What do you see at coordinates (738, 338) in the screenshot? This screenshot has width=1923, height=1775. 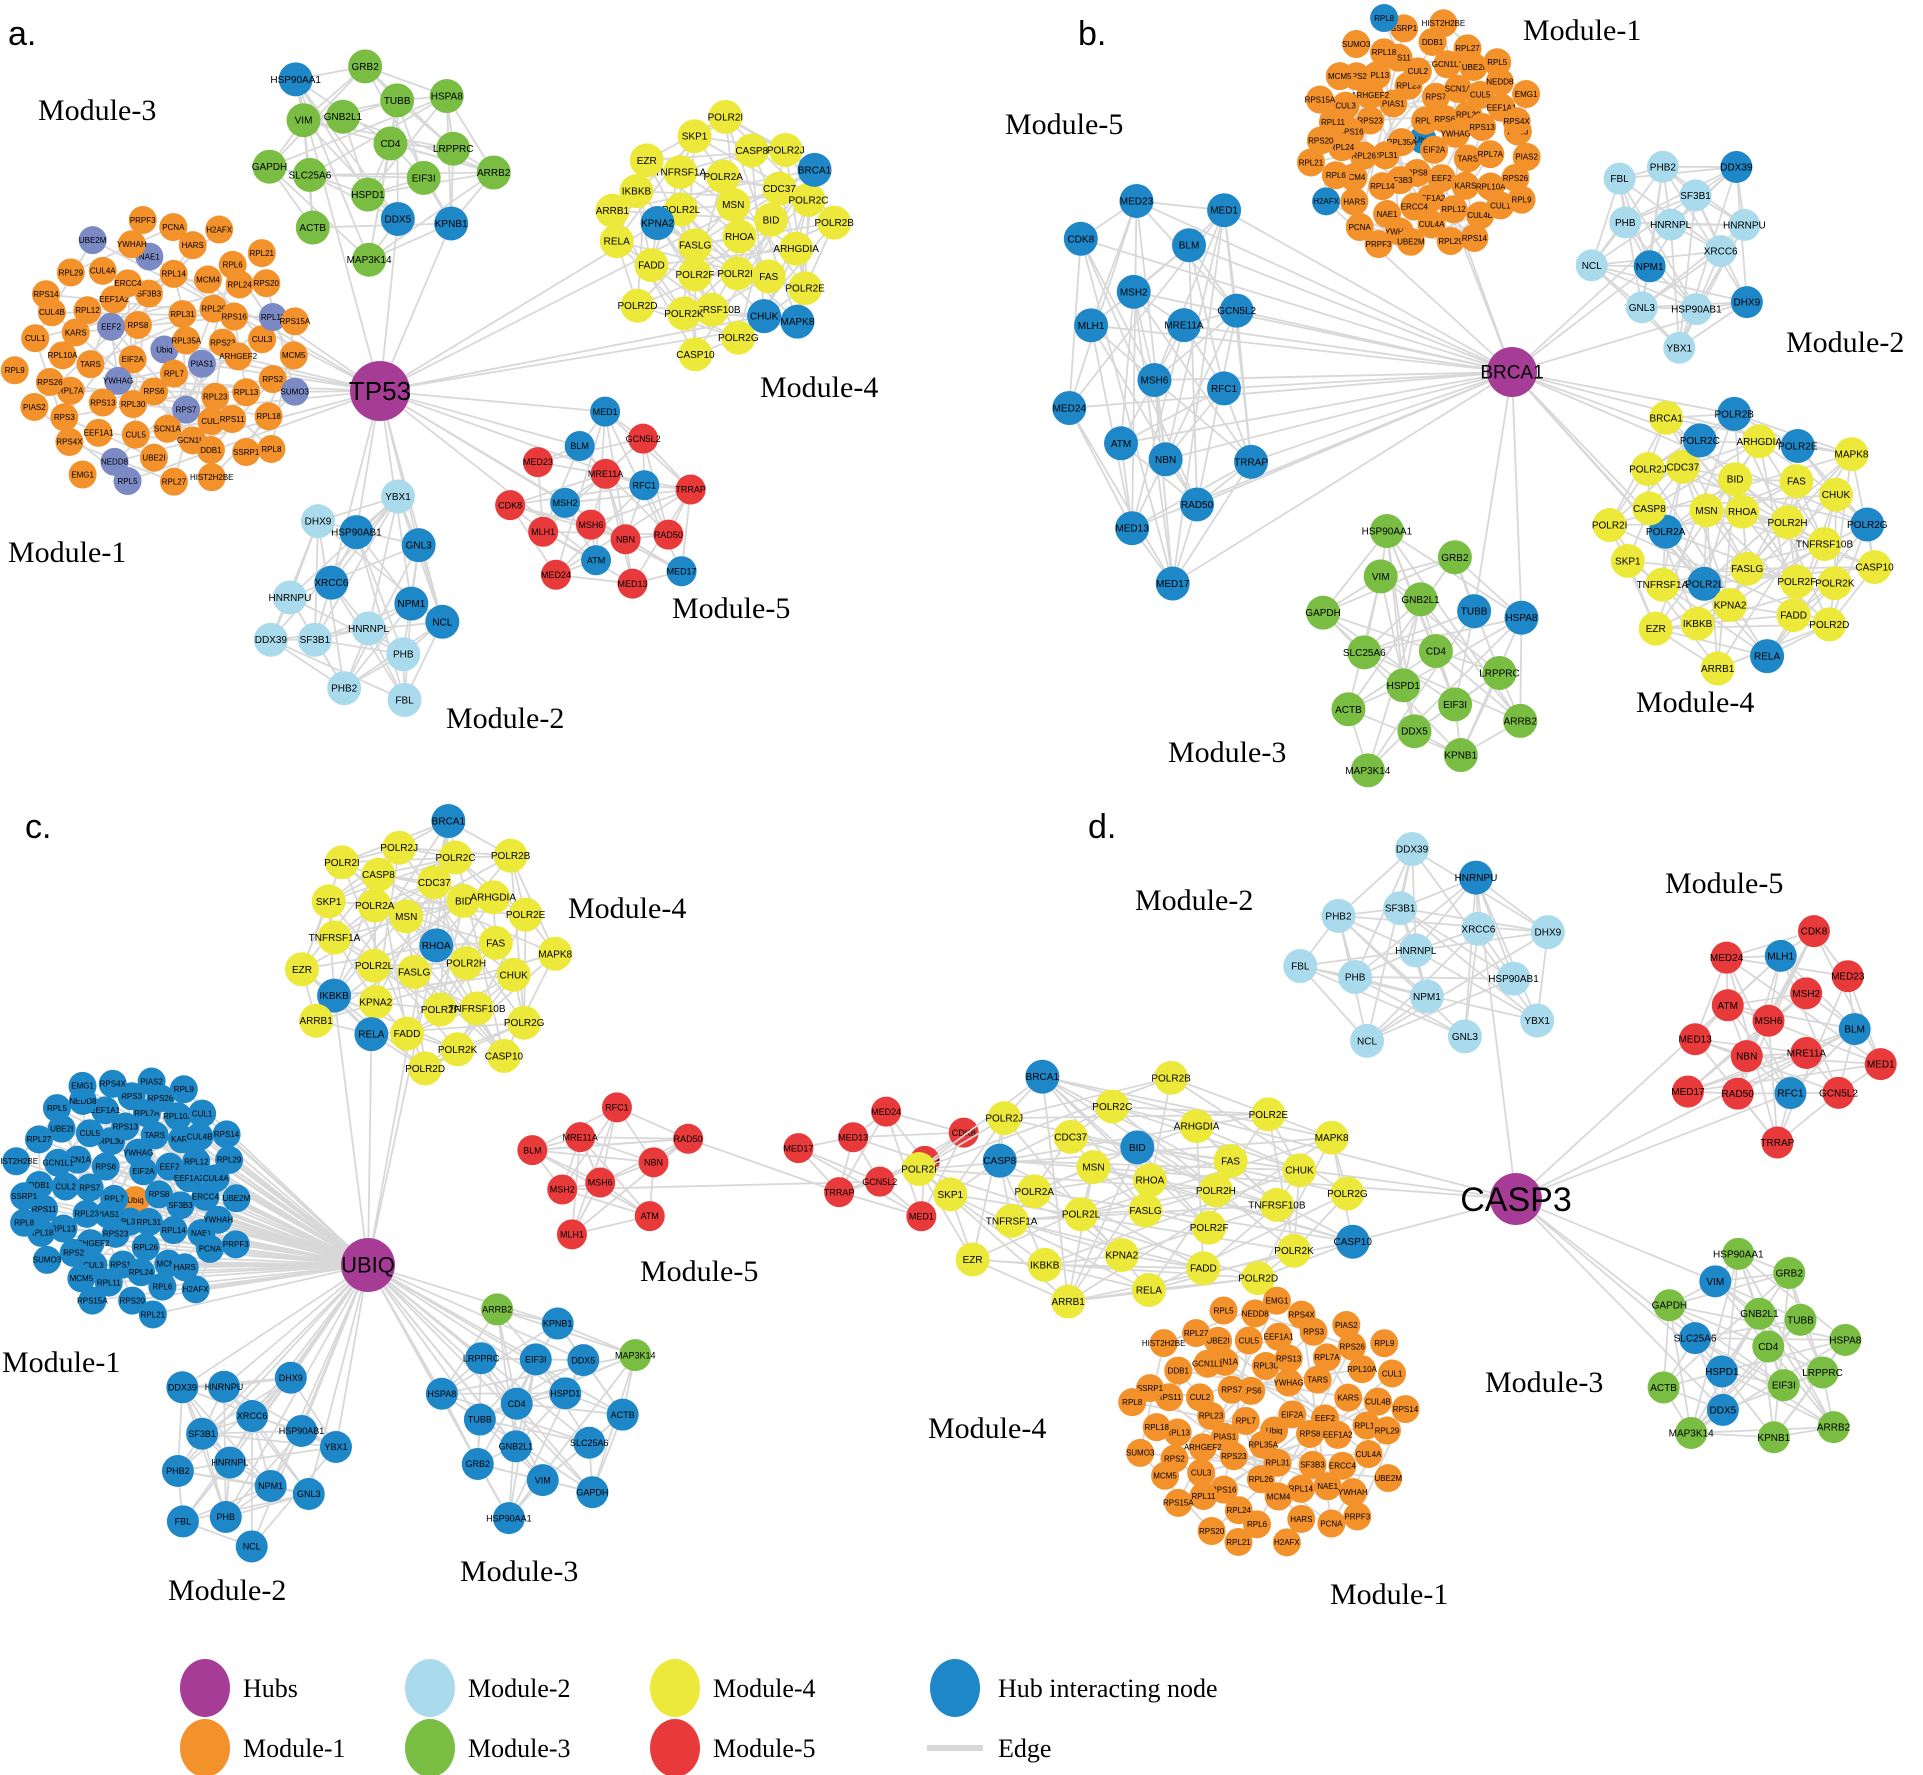 I see `gene-label: POLR2G` at bounding box center [738, 338].